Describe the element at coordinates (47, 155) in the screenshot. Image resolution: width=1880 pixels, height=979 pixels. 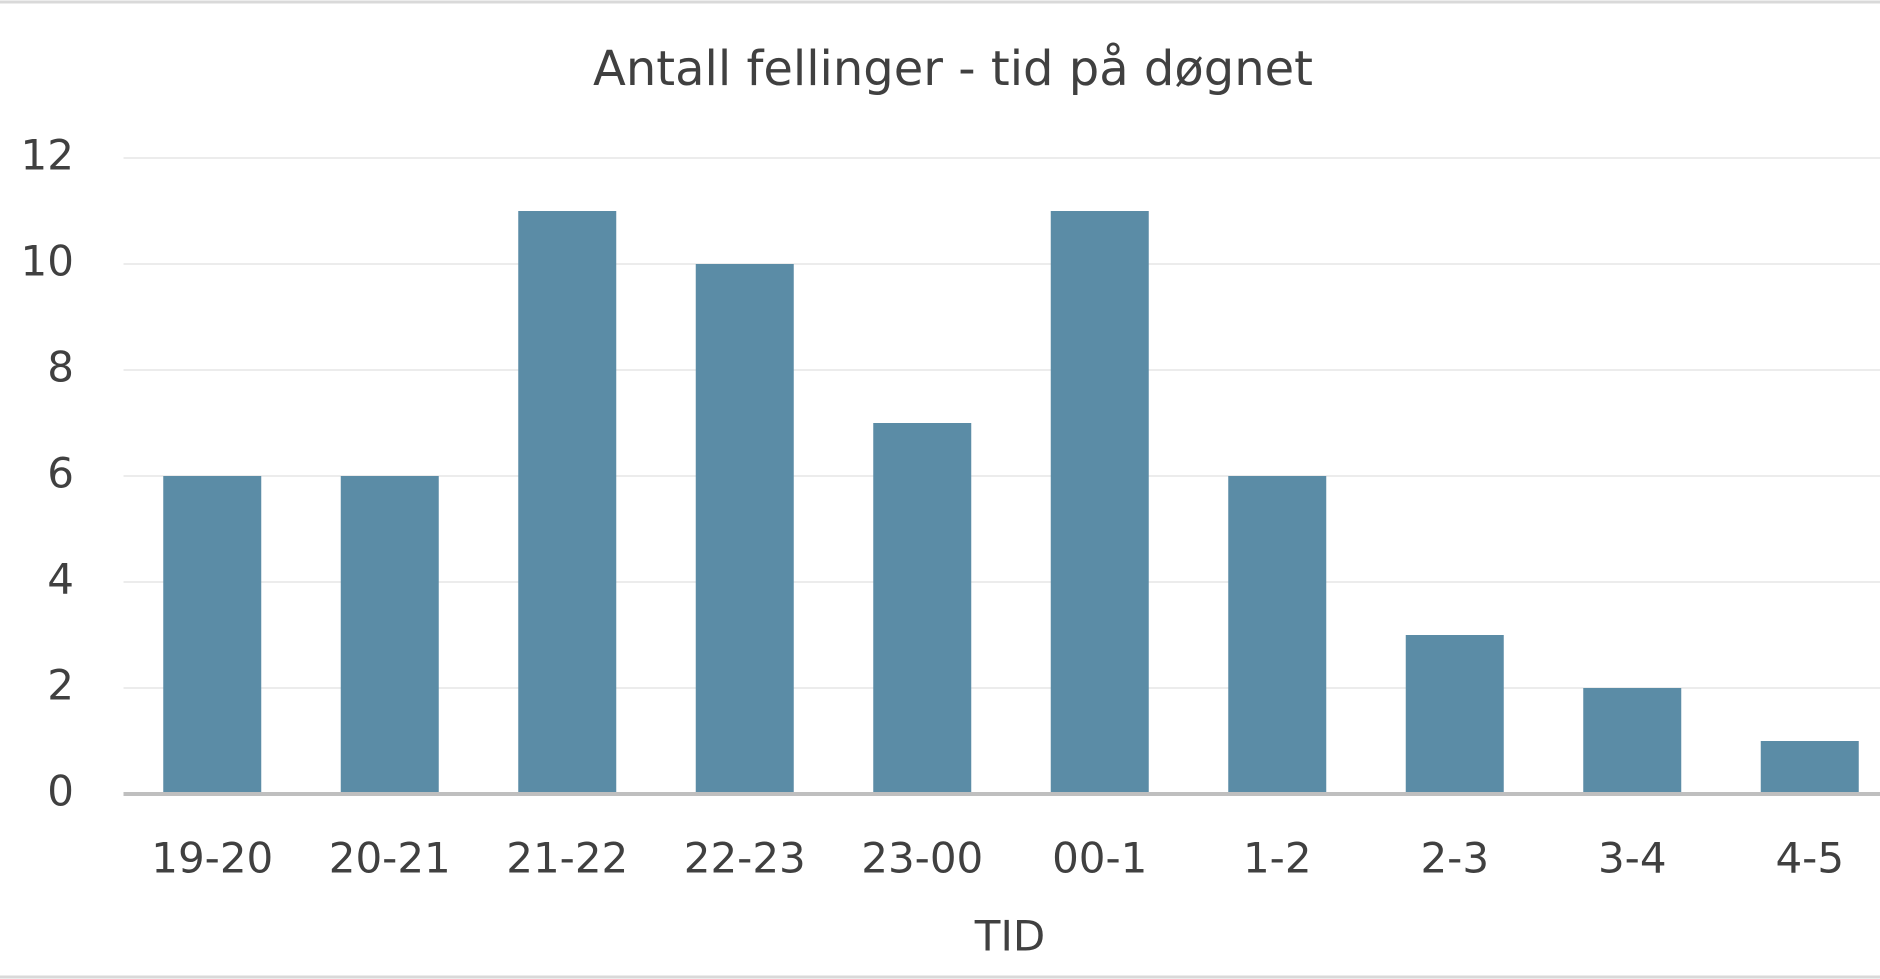
I see `y-tick-label: 12` at that location.